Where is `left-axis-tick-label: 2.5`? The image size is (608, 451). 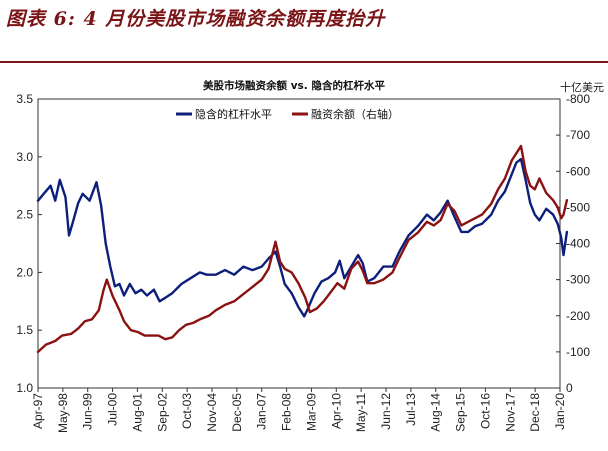
left-axis-tick-label: 2.5 is located at coordinates (24, 215).